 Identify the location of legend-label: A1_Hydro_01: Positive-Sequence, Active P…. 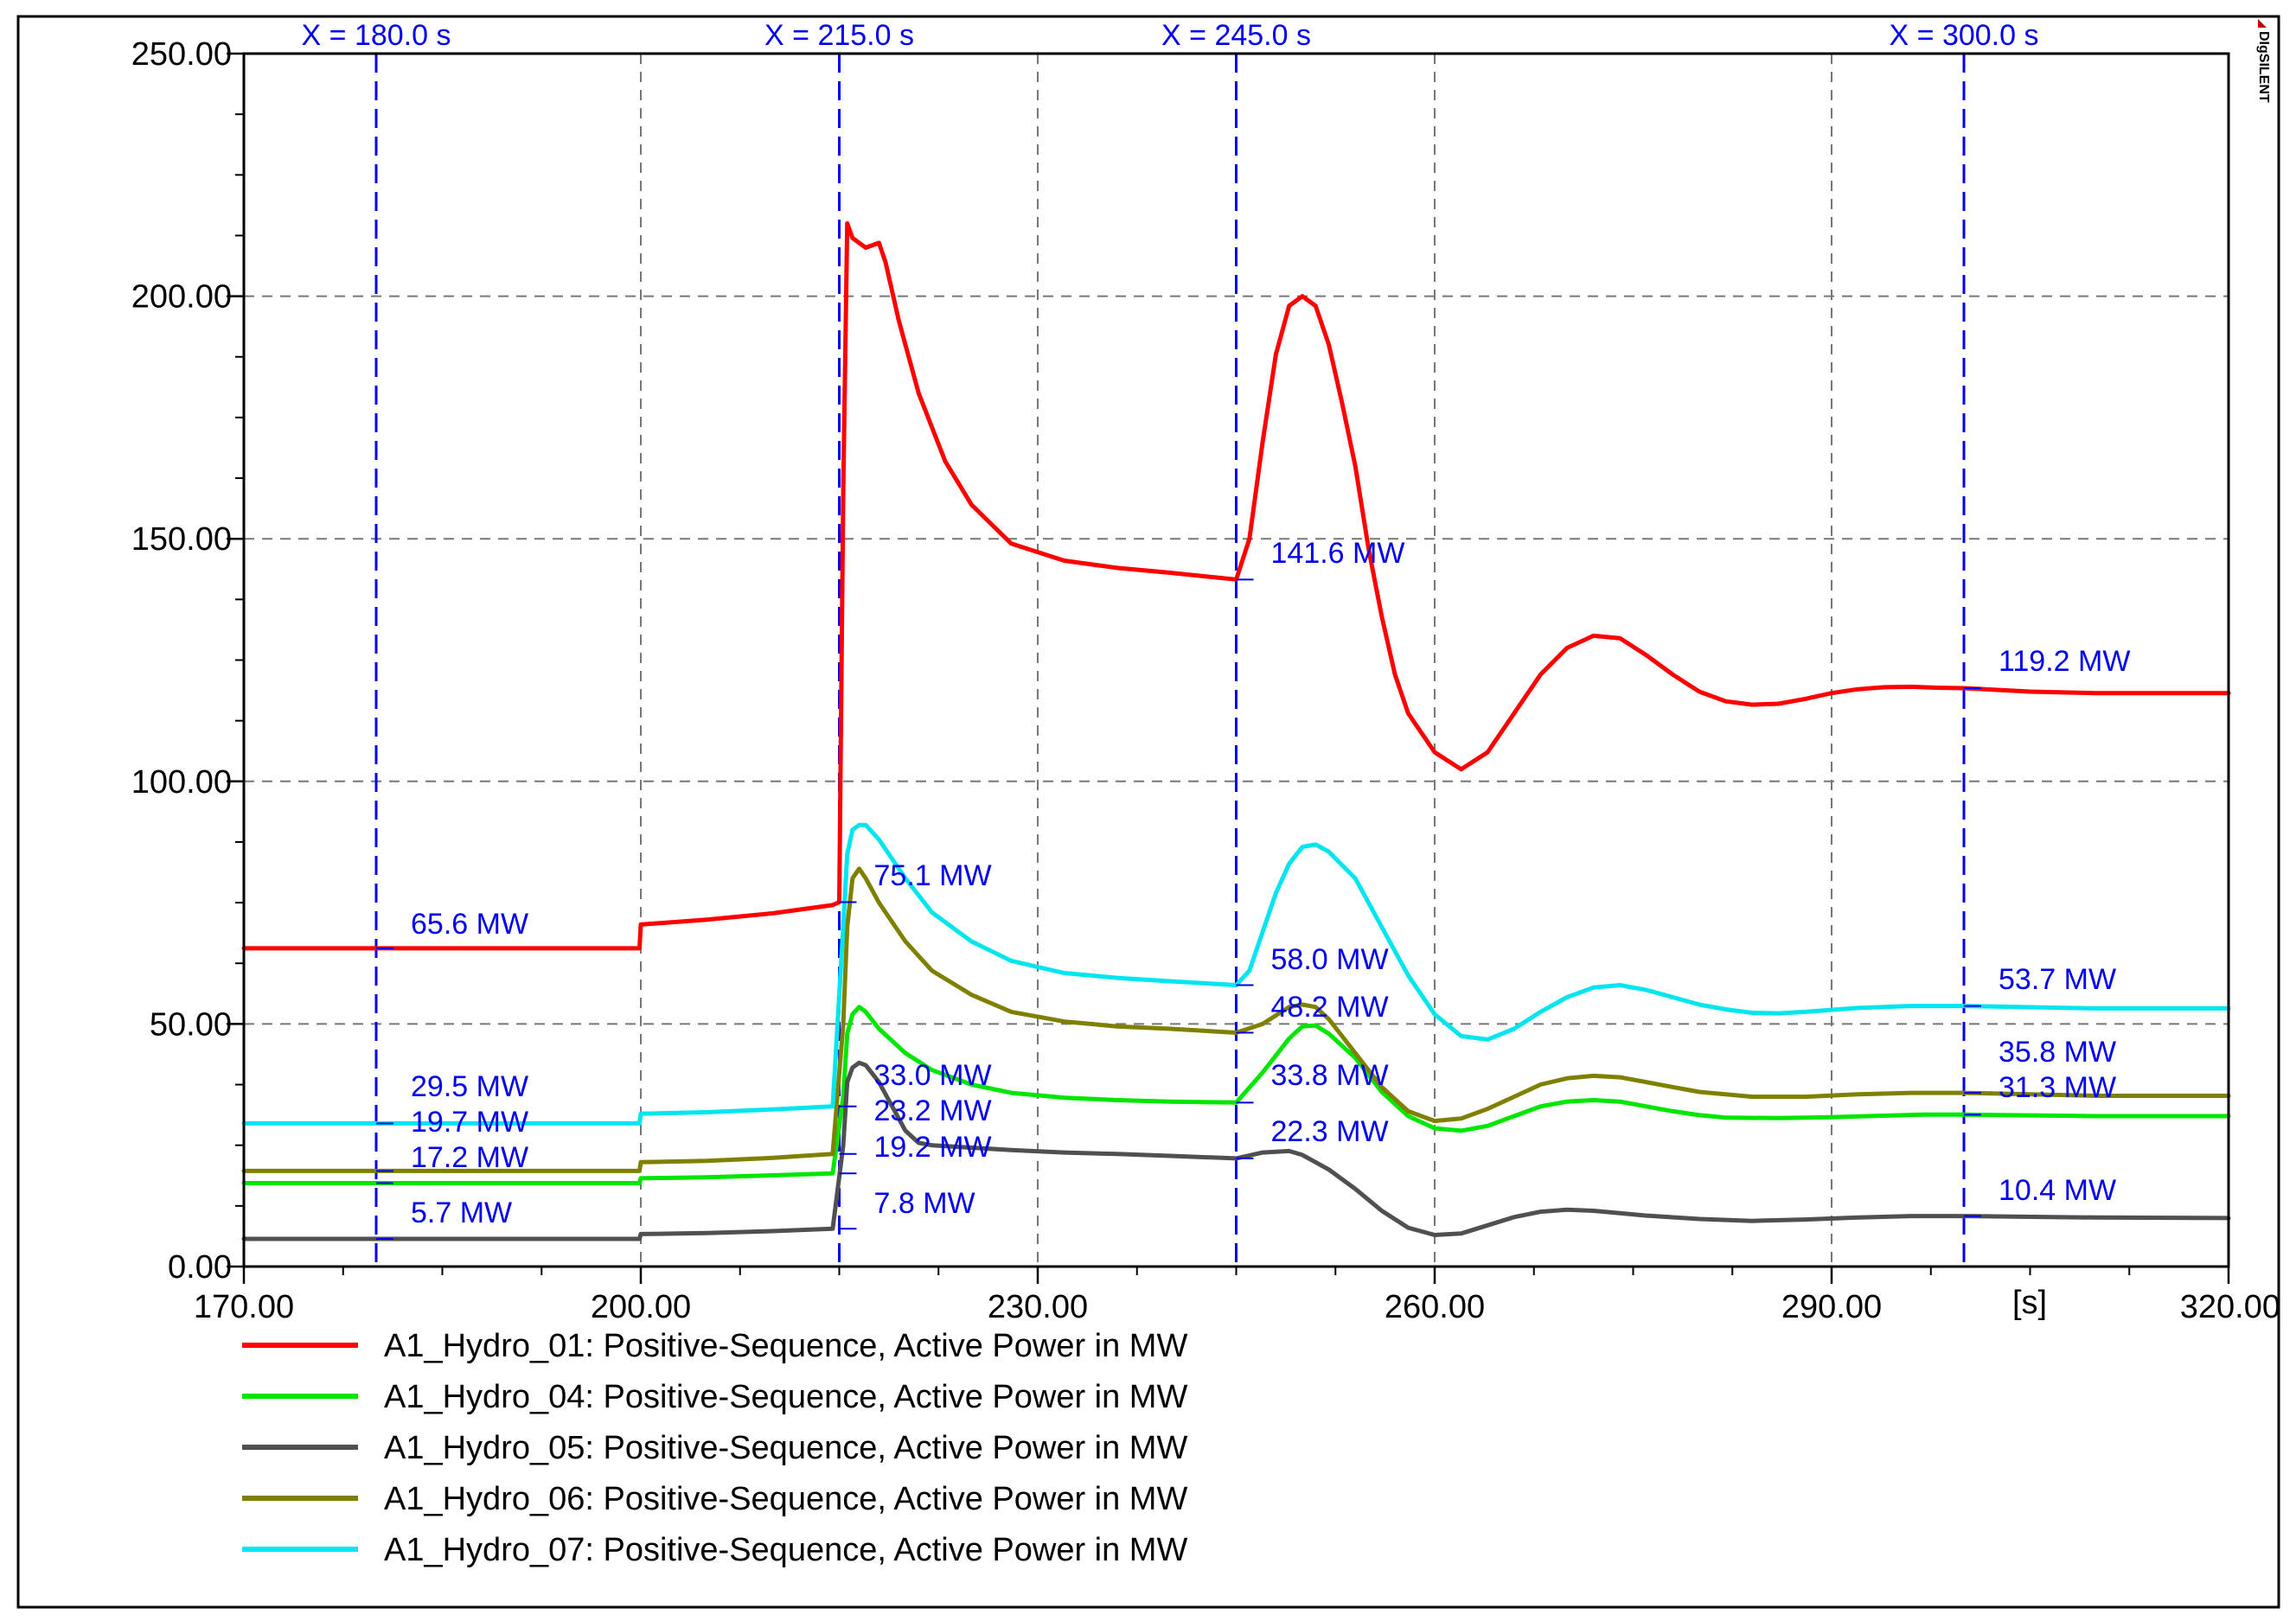
(785, 1346).